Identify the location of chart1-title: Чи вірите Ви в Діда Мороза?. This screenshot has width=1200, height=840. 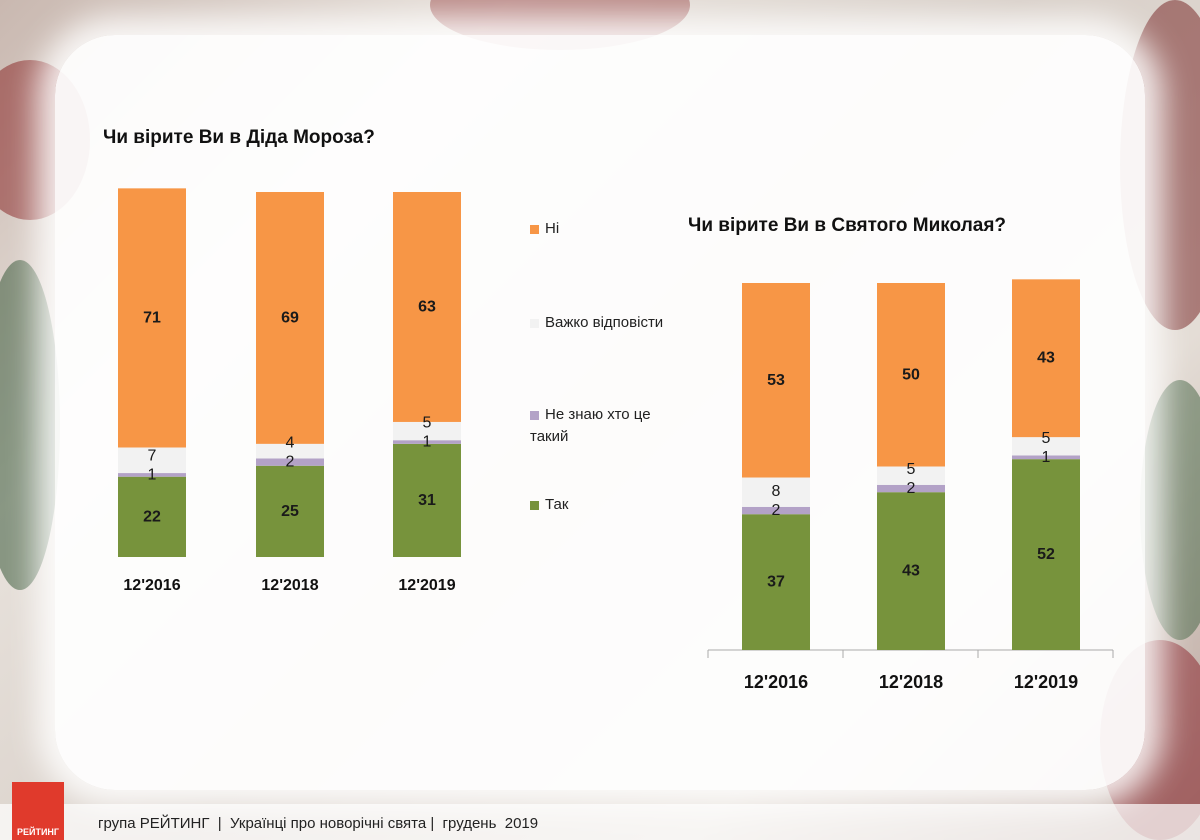
(239, 137).